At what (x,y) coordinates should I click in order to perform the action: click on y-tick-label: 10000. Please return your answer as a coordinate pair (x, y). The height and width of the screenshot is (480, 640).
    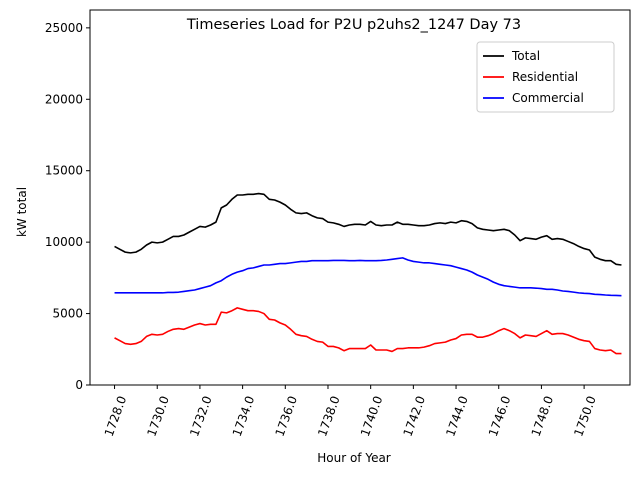
    Looking at the image, I should click on (64, 242).